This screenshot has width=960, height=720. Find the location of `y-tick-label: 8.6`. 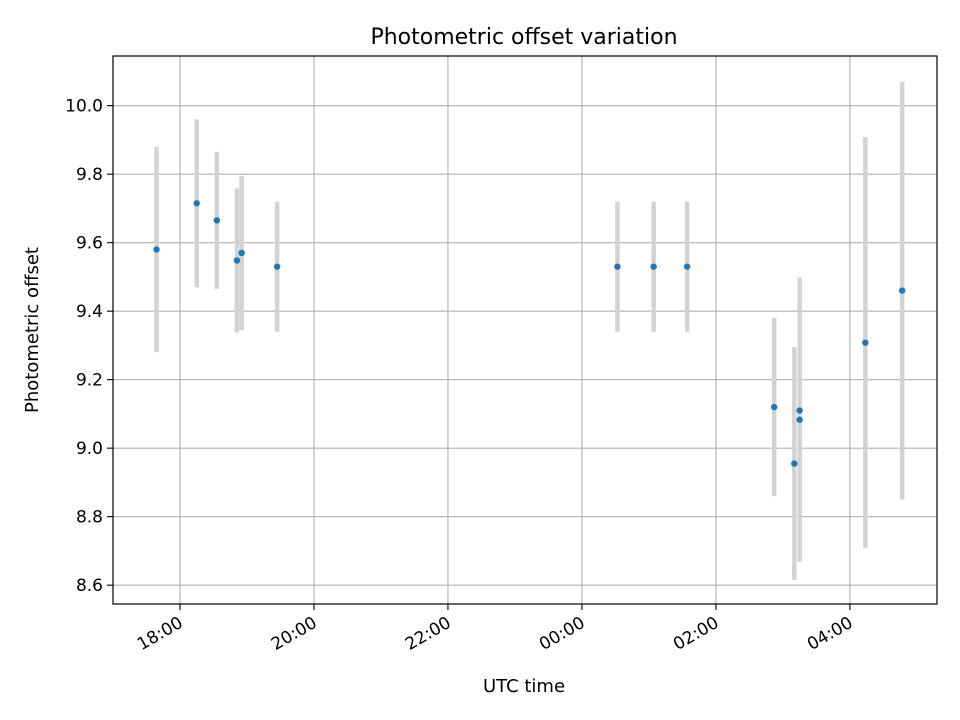

y-tick-label: 8.6 is located at coordinates (89, 586).